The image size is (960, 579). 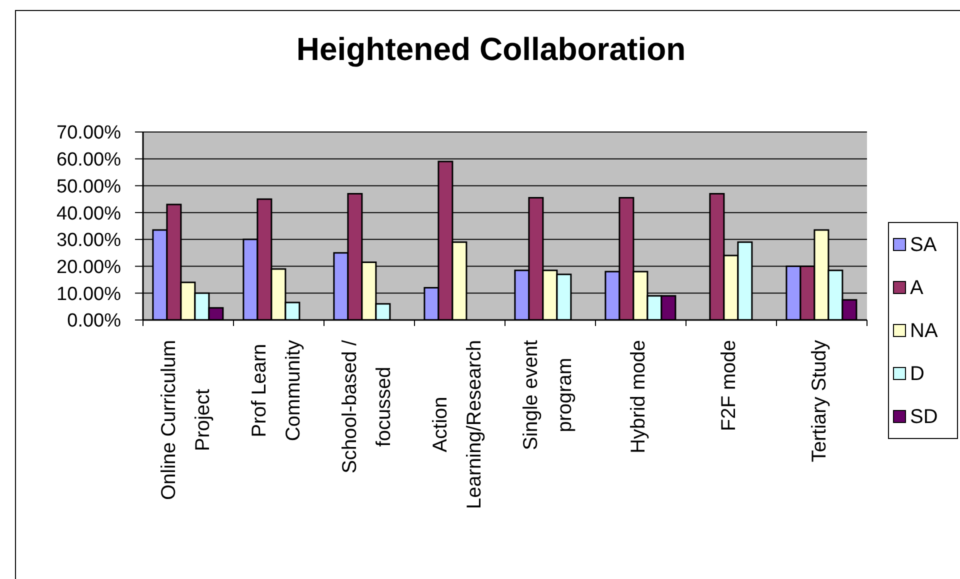 What do you see at coordinates (924, 331) in the screenshot?
I see `legend-label: NA` at bounding box center [924, 331].